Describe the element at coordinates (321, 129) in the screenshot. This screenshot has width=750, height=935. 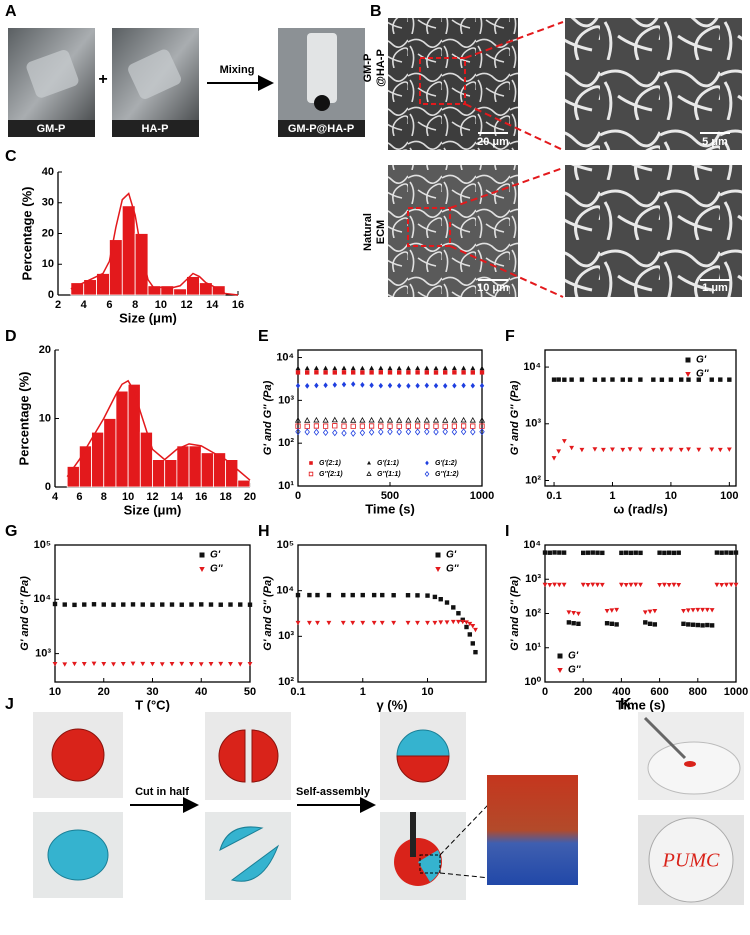
I see `photo-label: GM-P@HA-P` at that location.